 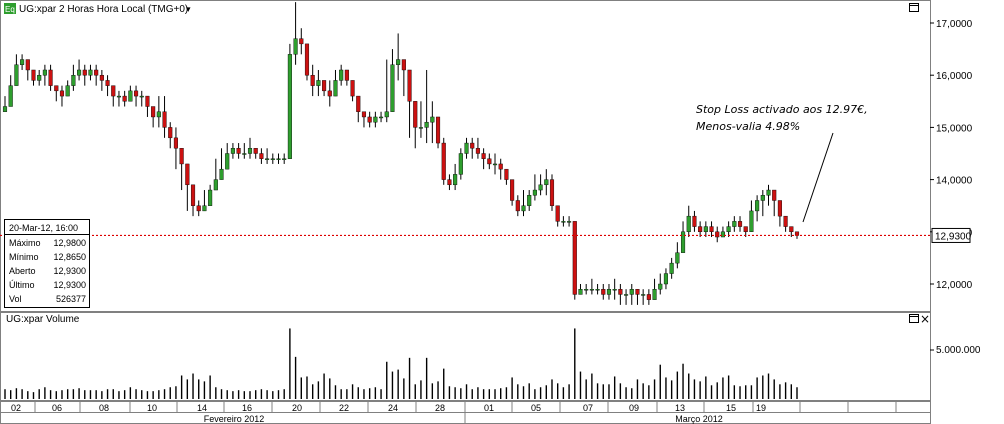 I want to click on chart-title: UG:xpar 2 Horas Hora Local (TMG+0), so click(x=103, y=9).